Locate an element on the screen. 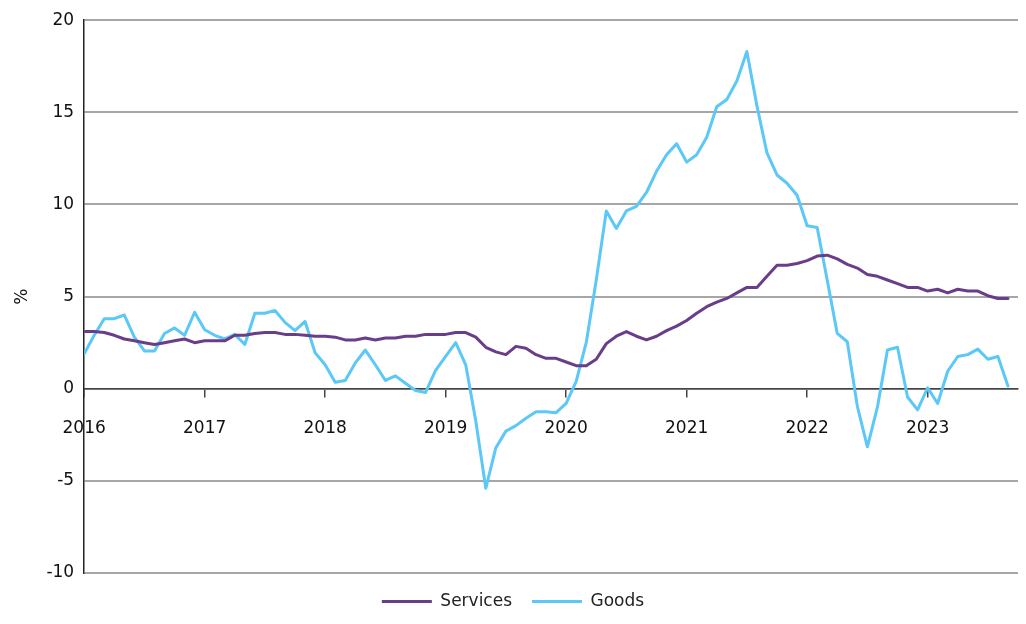 Image resolution: width=1026 pixels, height=624 pixels. y-tick-label: 10 is located at coordinates (63, 202).